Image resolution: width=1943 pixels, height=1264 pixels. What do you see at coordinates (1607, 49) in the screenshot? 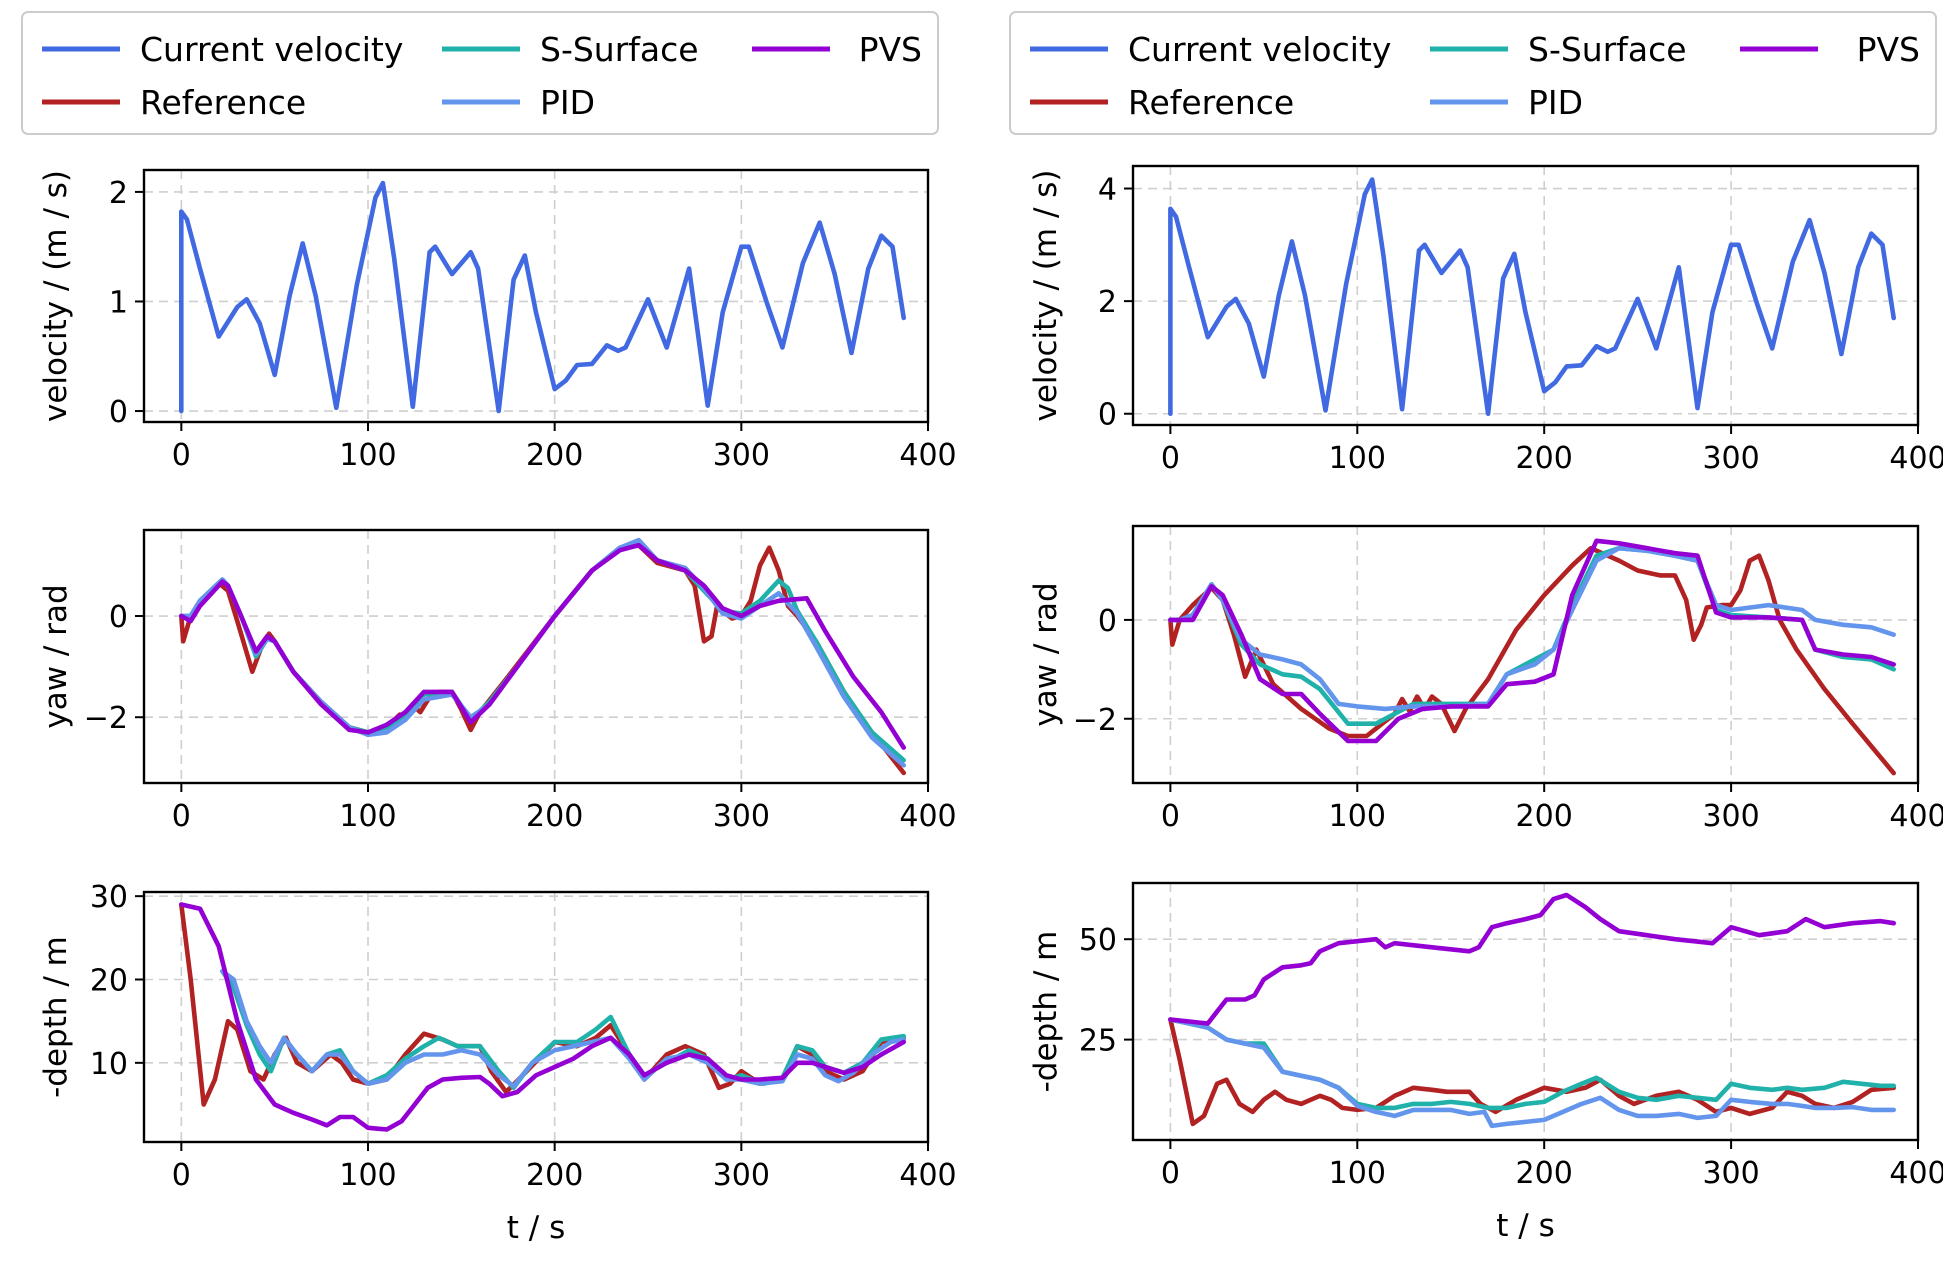
I see `legend-label: S-Surface` at bounding box center [1607, 49].